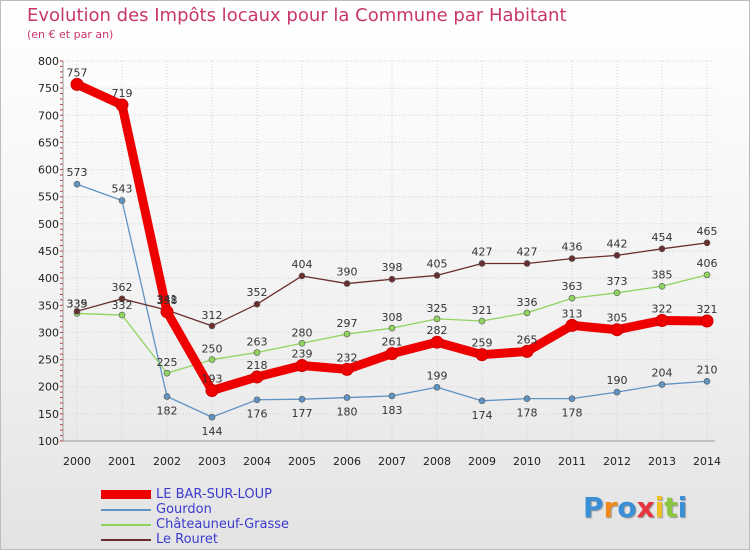 This screenshot has width=750, height=550. I want to click on logo-letter: P, so click(593, 507).